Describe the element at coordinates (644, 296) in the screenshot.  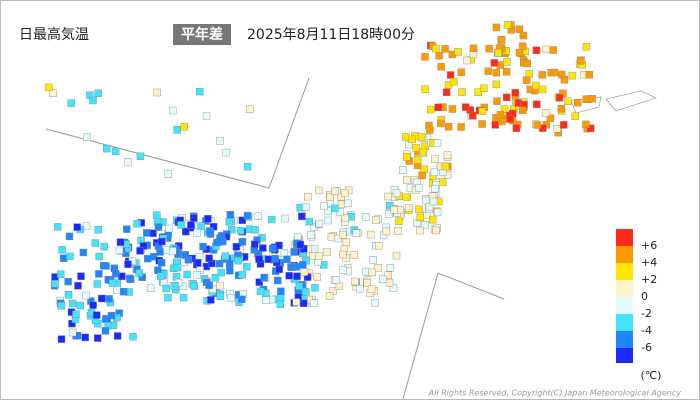
I see `legend-label: 0` at that location.